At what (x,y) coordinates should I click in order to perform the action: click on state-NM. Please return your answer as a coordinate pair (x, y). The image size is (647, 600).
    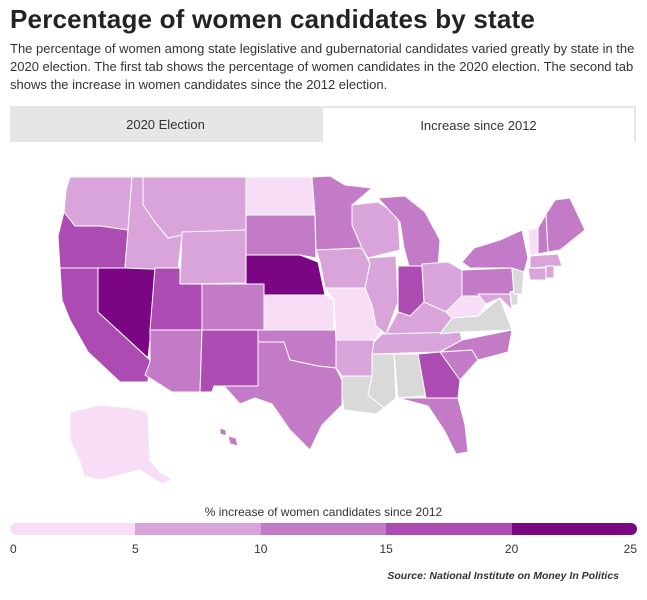
    Looking at the image, I should click on (229, 361).